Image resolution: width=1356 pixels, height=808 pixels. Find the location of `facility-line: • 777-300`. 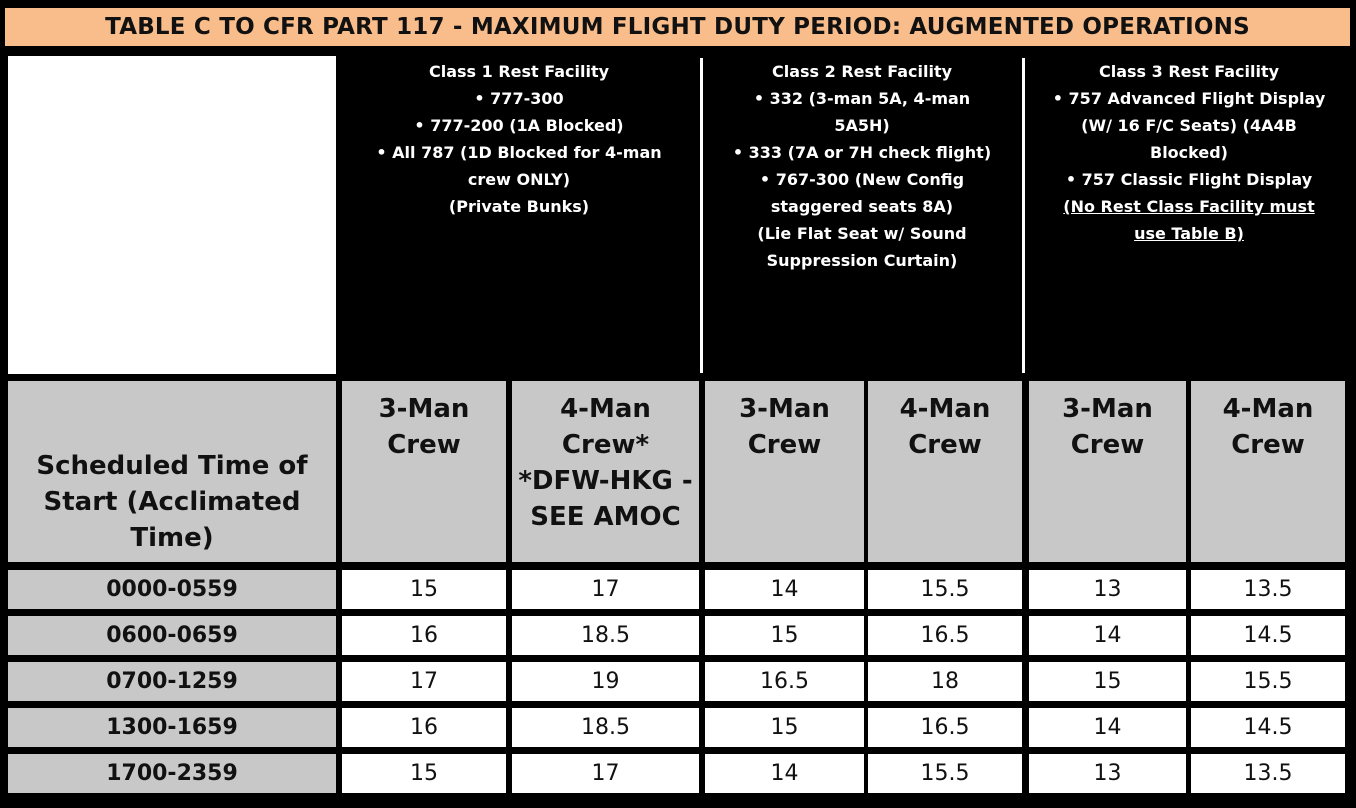

facility-line: • 777-300 is located at coordinates (519, 98).